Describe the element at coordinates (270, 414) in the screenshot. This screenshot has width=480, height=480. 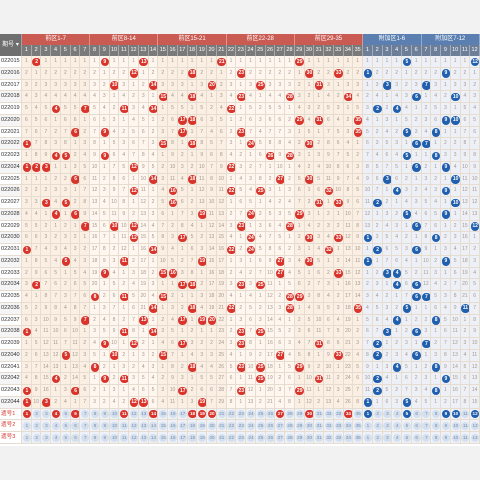
I see `stats-cell: 26` at that location.